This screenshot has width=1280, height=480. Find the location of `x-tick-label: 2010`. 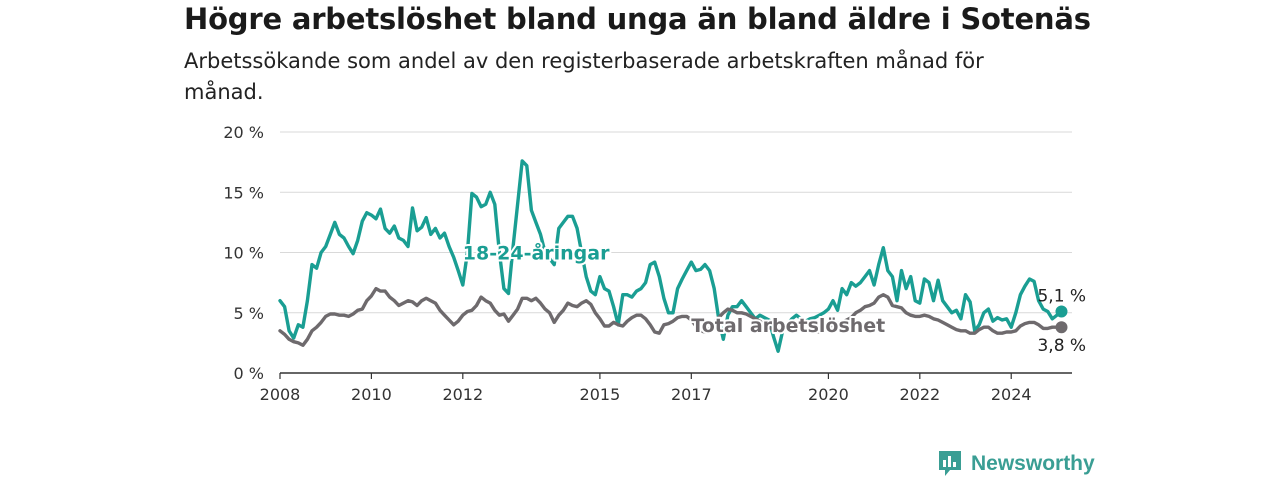

x-tick-label: 2010 is located at coordinates (371, 394).